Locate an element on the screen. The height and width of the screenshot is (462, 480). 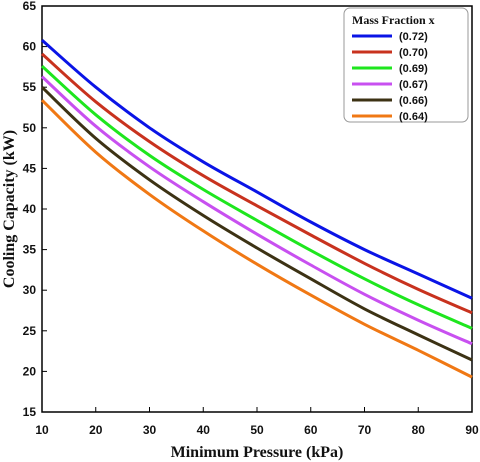
y-tick-label: 65 is located at coordinates (30, 6).